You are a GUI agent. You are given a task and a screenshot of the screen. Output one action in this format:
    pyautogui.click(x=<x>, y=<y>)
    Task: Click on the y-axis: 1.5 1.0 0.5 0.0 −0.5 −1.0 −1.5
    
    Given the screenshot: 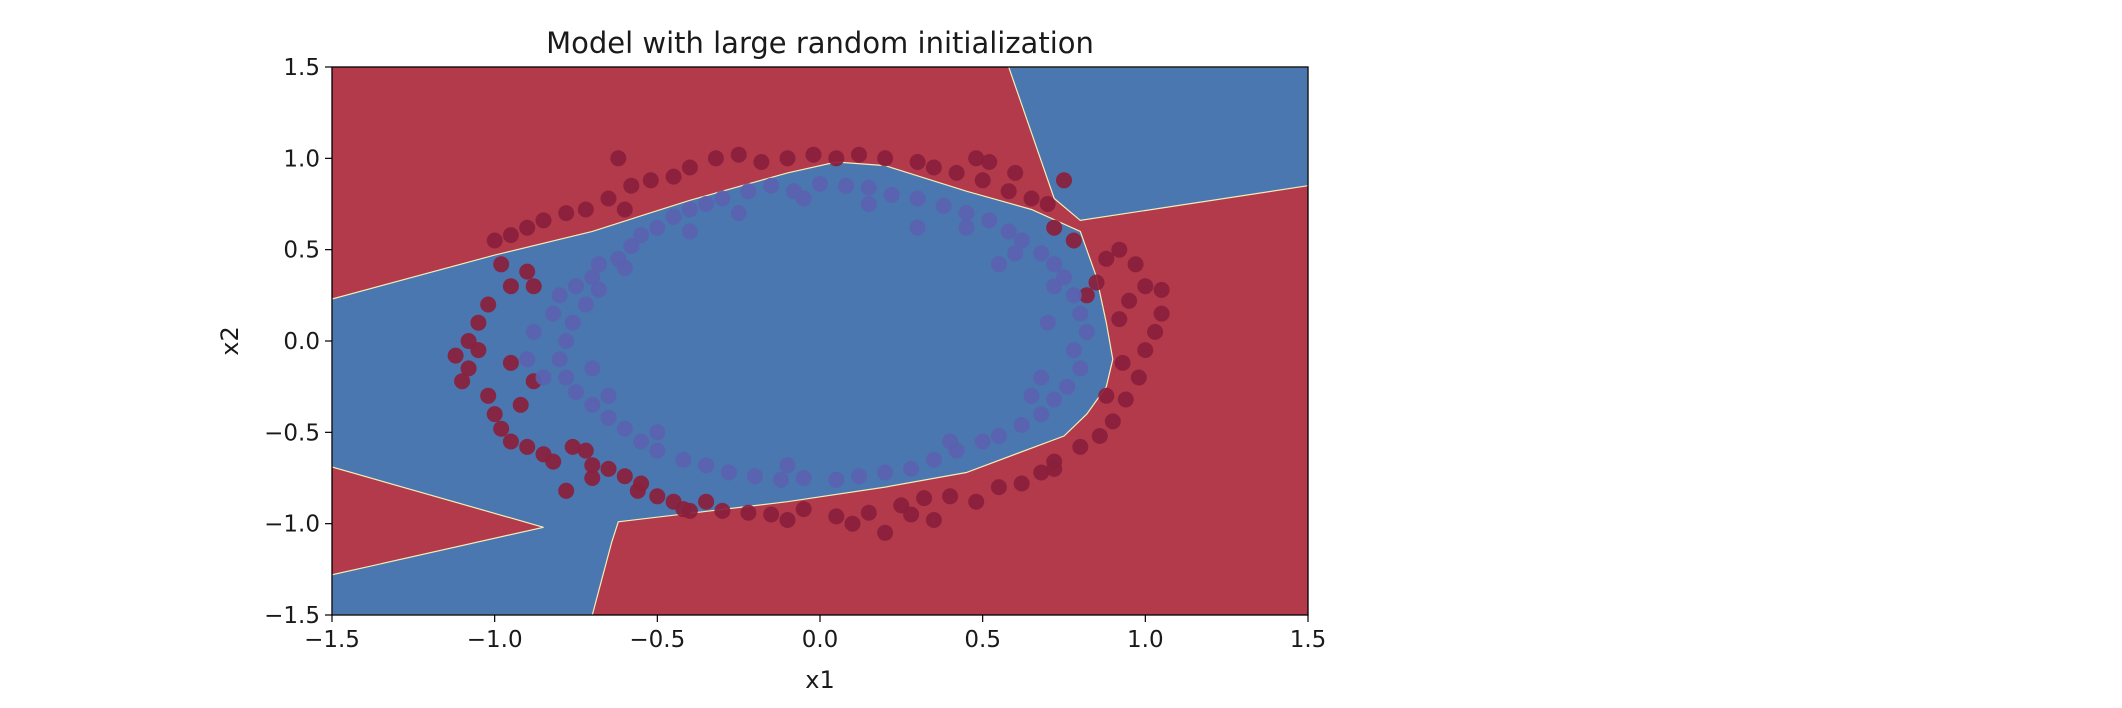 What is the action you would take?
    pyautogui.click(x=298, y=342)
    